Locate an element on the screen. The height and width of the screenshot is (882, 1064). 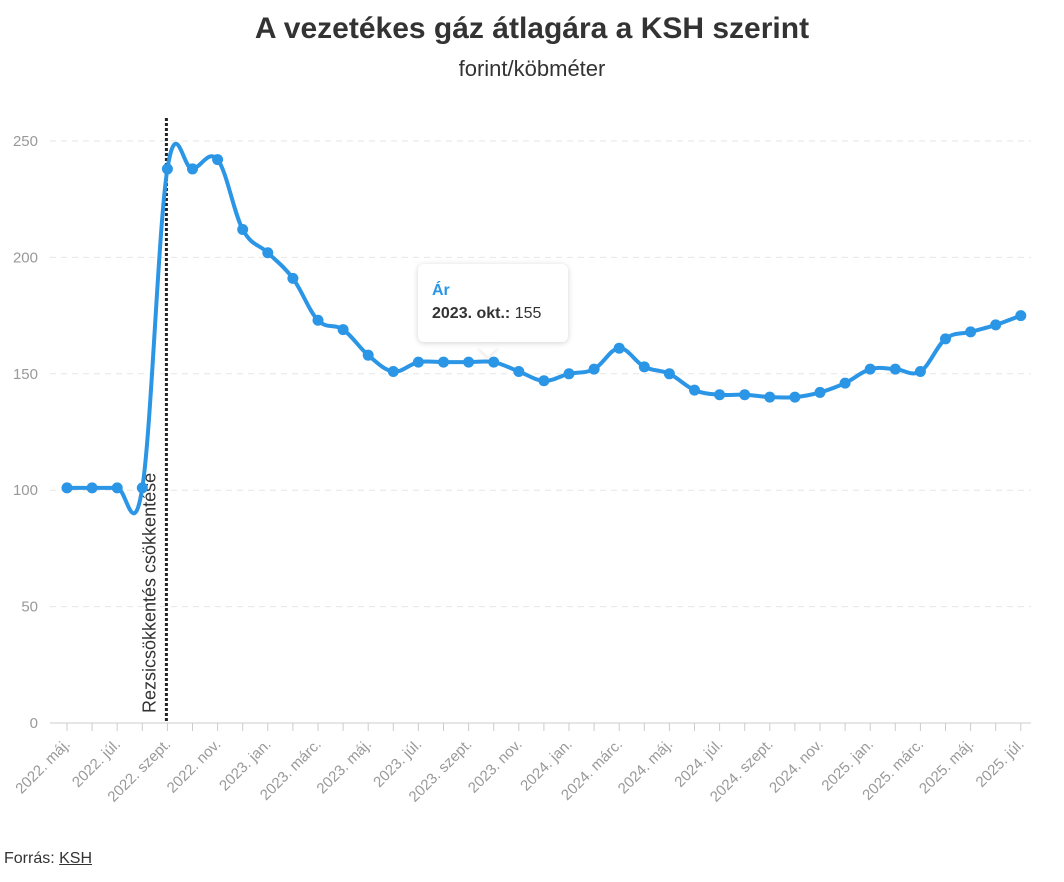
y-tick-label: 200 is located at coordinates (25, 257).